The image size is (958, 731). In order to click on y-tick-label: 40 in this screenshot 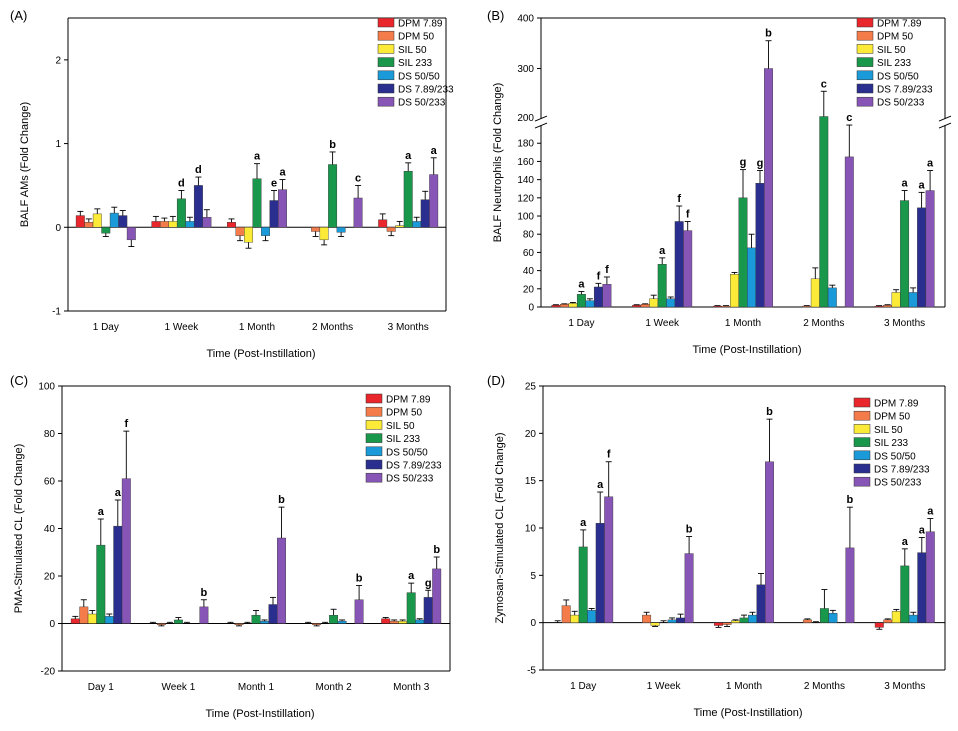, I will do `click(50, 529)`.